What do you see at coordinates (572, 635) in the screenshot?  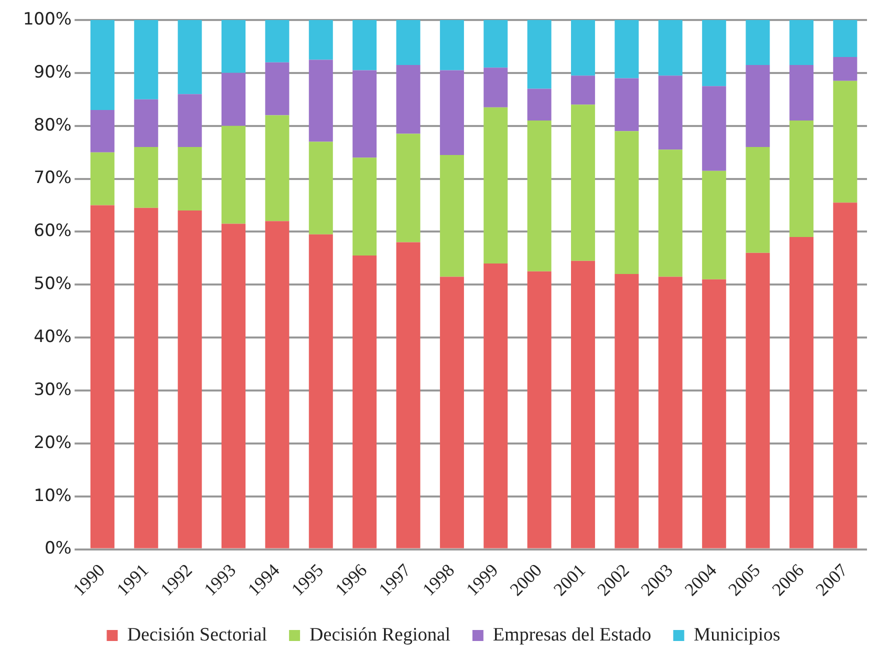 I see `legend-label: Empresas del Estado` at bounding box center [572, 635].